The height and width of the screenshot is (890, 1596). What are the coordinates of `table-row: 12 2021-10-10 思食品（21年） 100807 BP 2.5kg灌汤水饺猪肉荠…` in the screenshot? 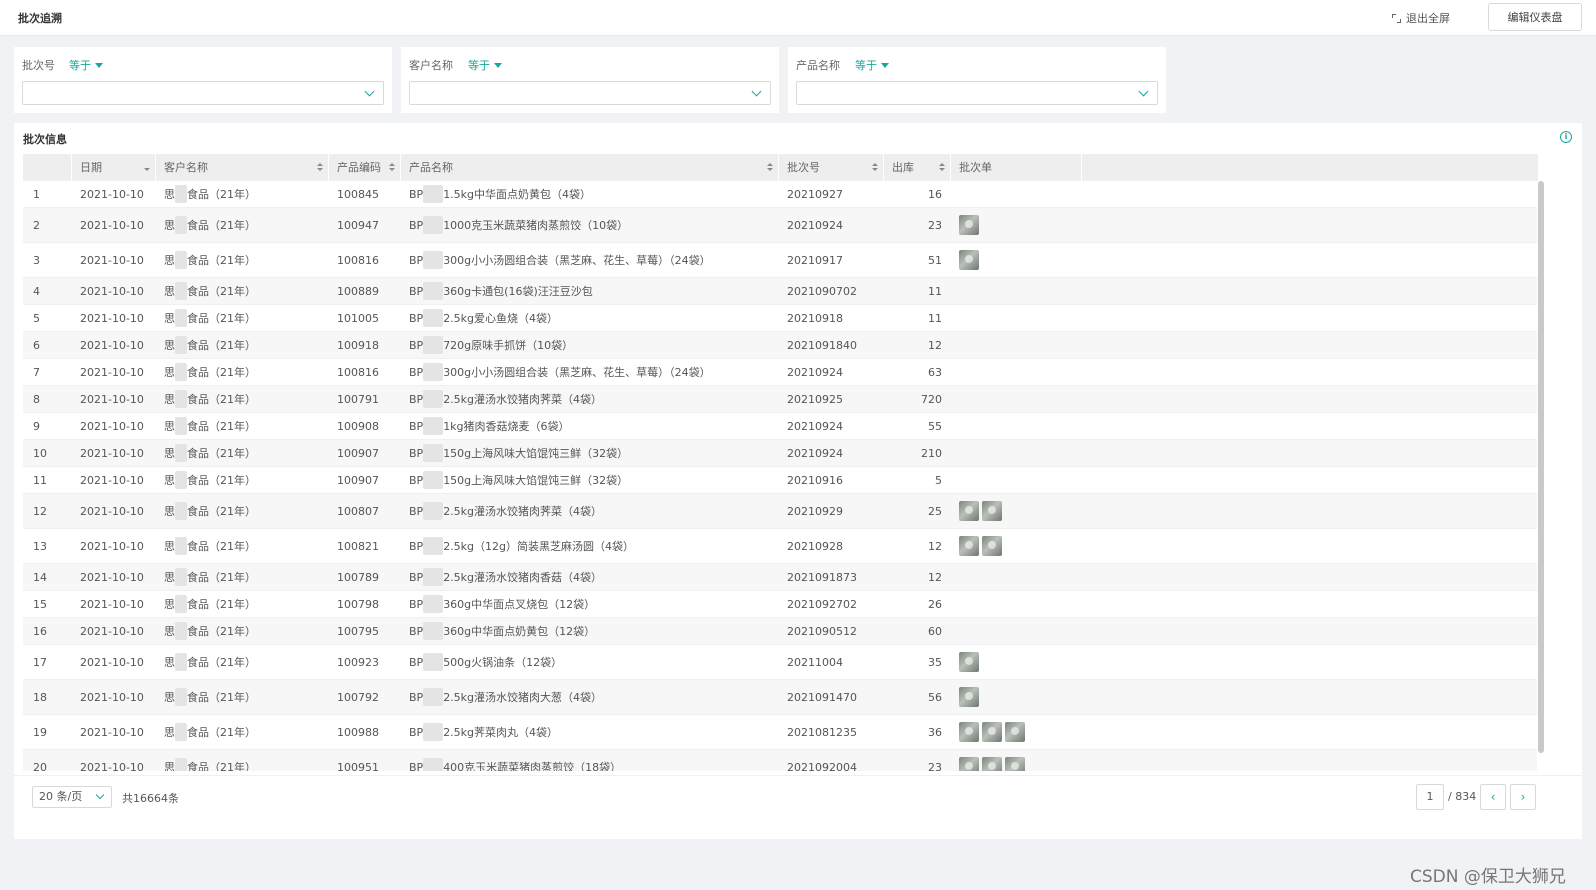 It's located at (780, 511).